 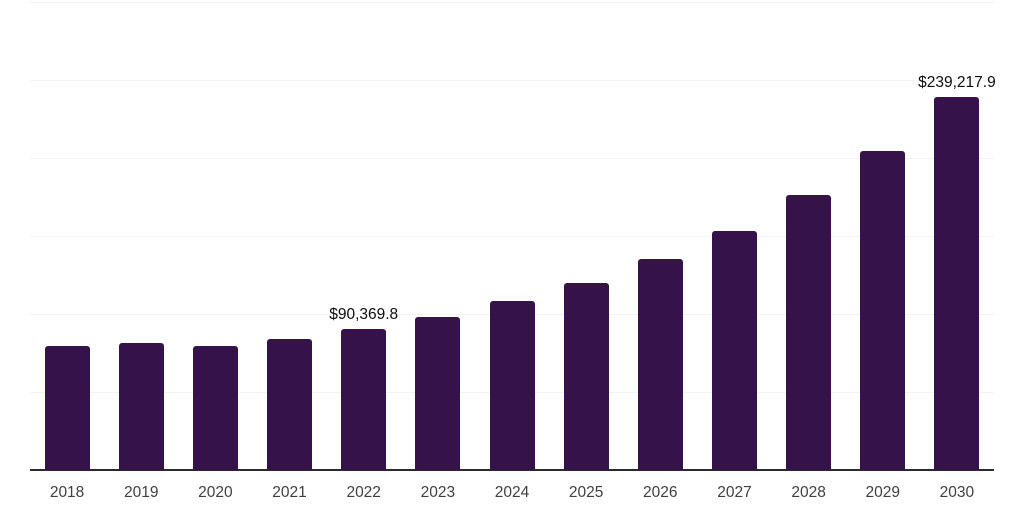 What do you see at coordinates (512, 385) in the screenshot?
I see `bar-2024` at bounding box center [512, 385].